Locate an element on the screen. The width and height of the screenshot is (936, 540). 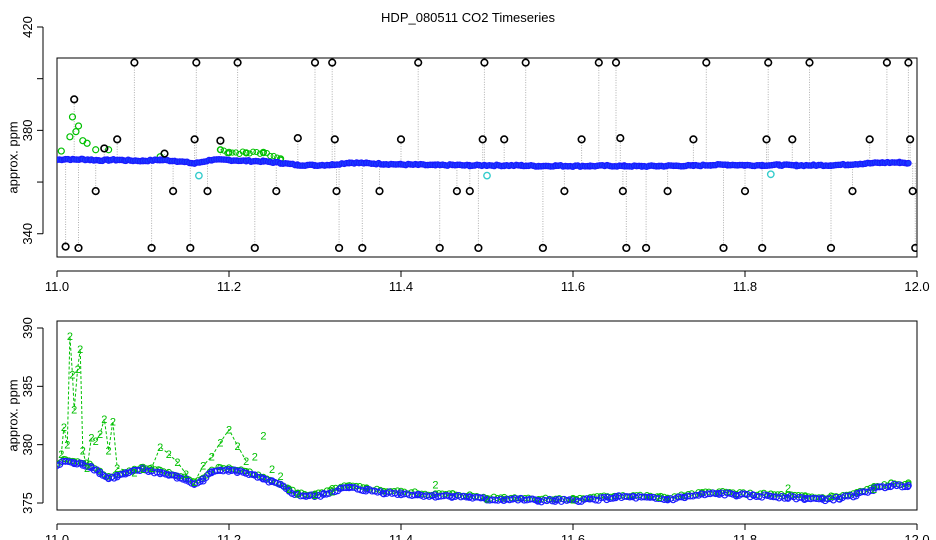
green-line is located at coordinates (153, 409).